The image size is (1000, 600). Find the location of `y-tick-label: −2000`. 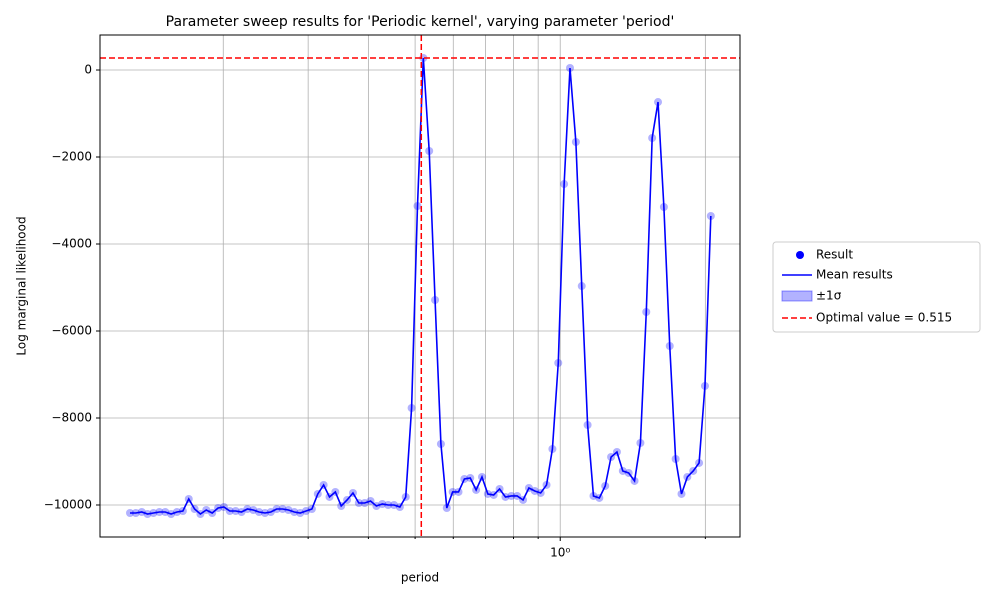

y-tick-label: −2000 is located at coordinates (71, 157).